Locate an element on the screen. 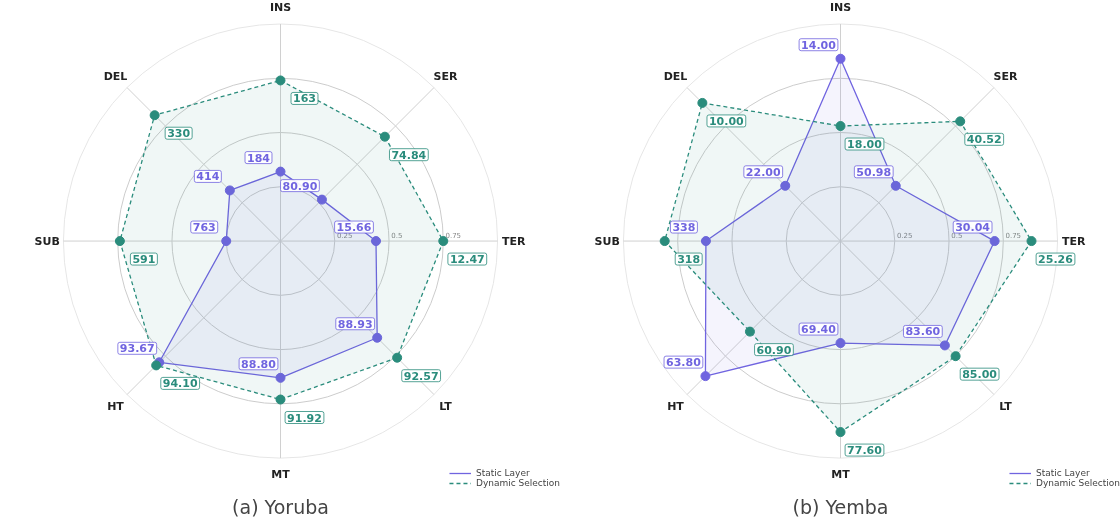  text: 50.98 is located at coordinates (874, 172).